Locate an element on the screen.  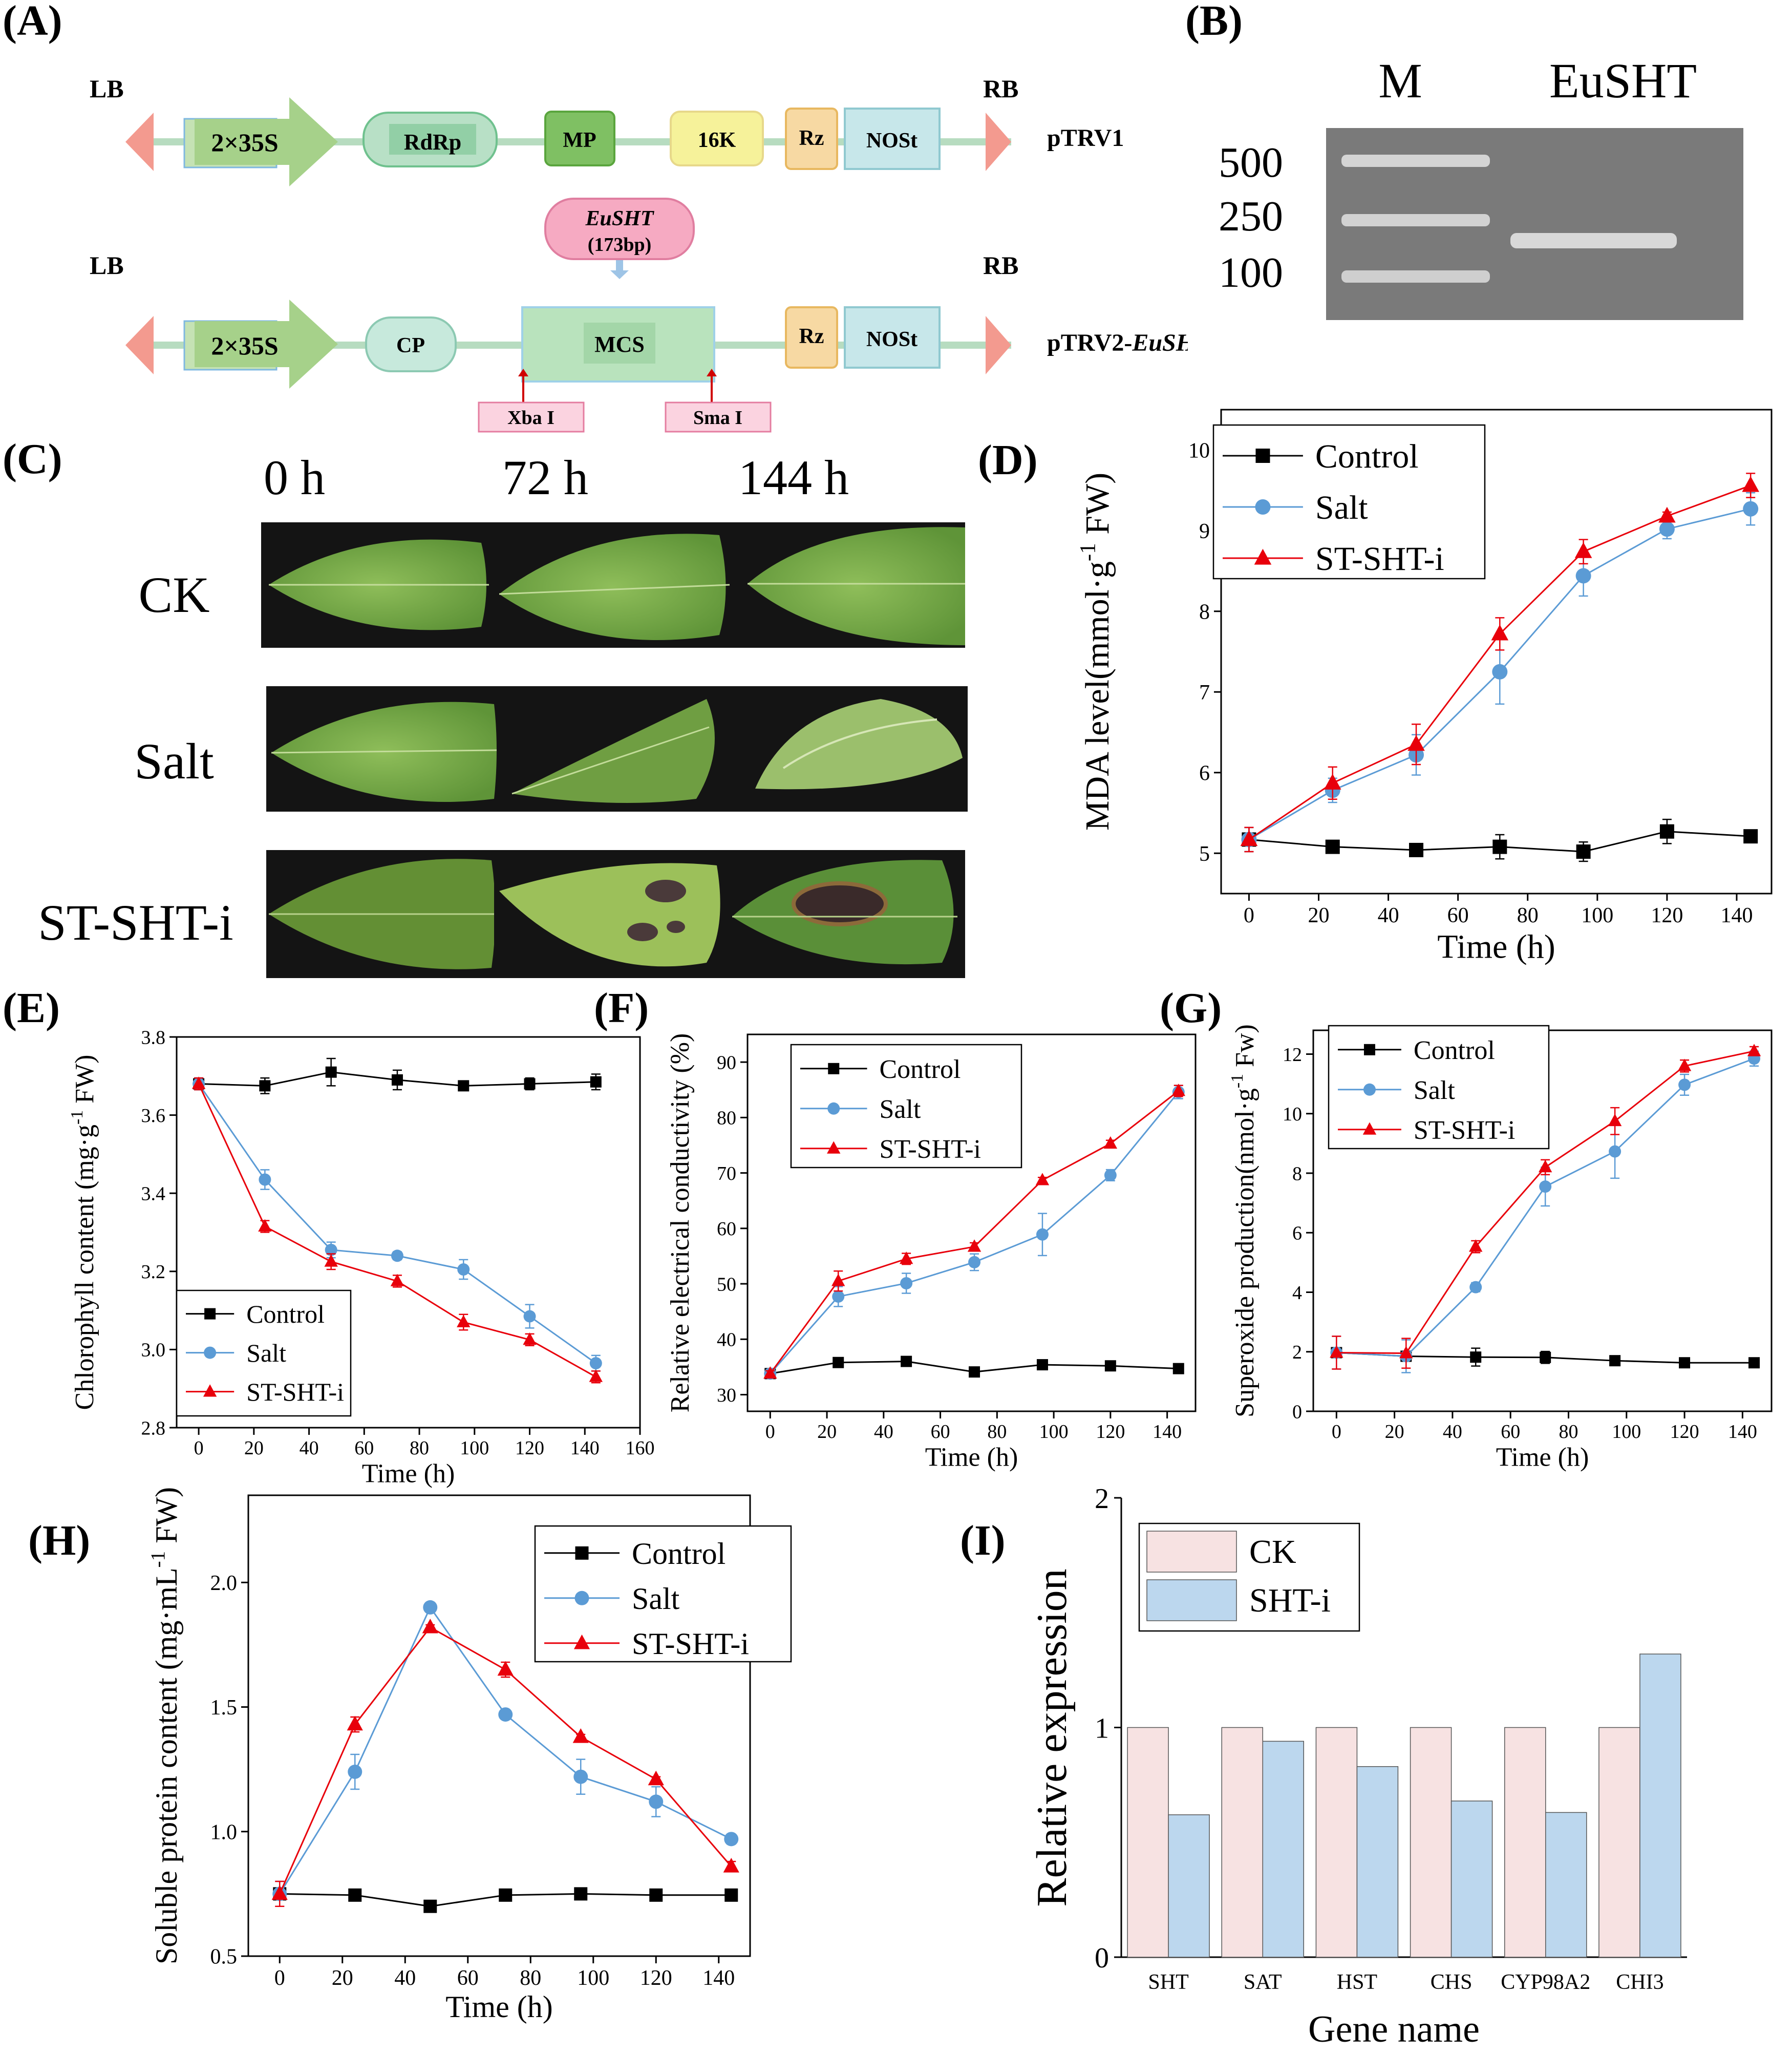
chart-g-ytick-label: 4 is located at coordinates (1297, 1293).